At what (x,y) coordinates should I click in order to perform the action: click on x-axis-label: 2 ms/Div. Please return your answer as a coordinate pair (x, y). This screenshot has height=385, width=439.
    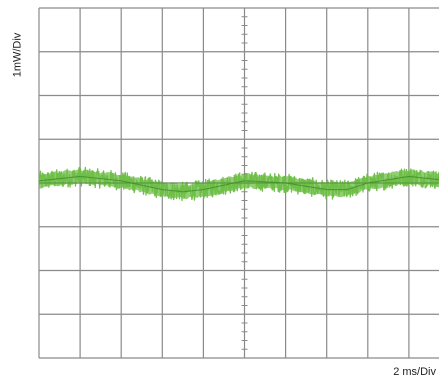
    Looking at the image, I should click on (414, 372).